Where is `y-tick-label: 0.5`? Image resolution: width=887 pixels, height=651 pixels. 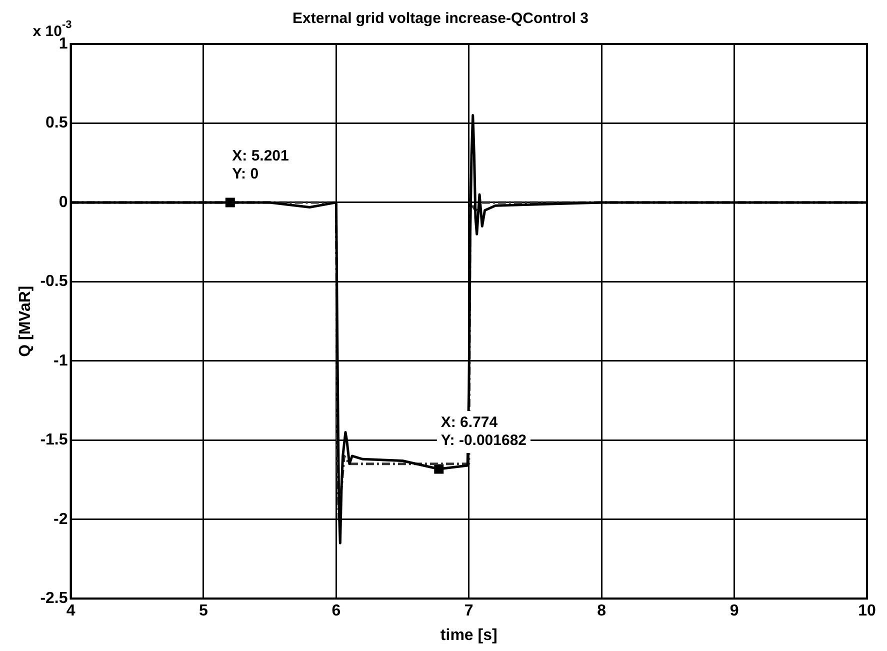
y-tick-label: 0.5 is located at coordinates (57, 123).